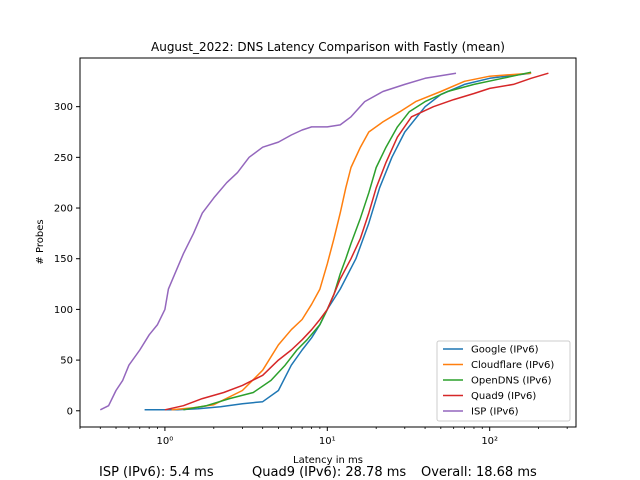  Describe the element at coordinates (327, 441) in the screenshot. I see `x-tick-label: 10¹` at that location.